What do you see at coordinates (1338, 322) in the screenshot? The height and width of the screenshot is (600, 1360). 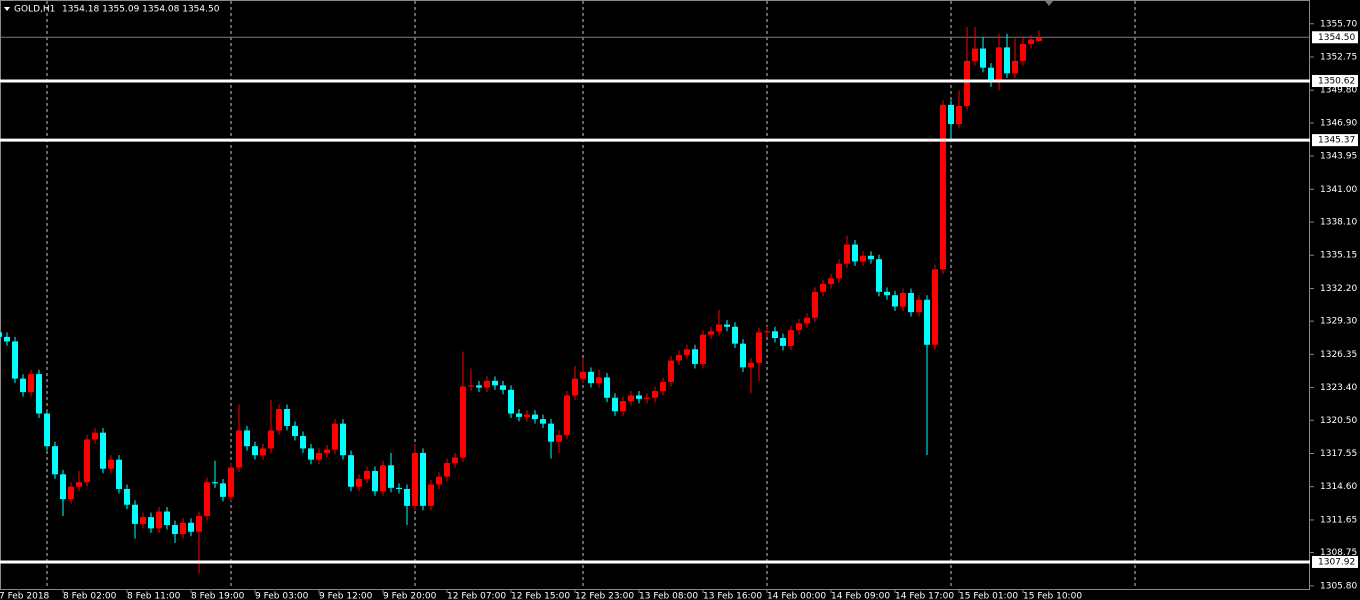 I see `y-tick-label: 1329.30` at bounding box center [1338, 322].